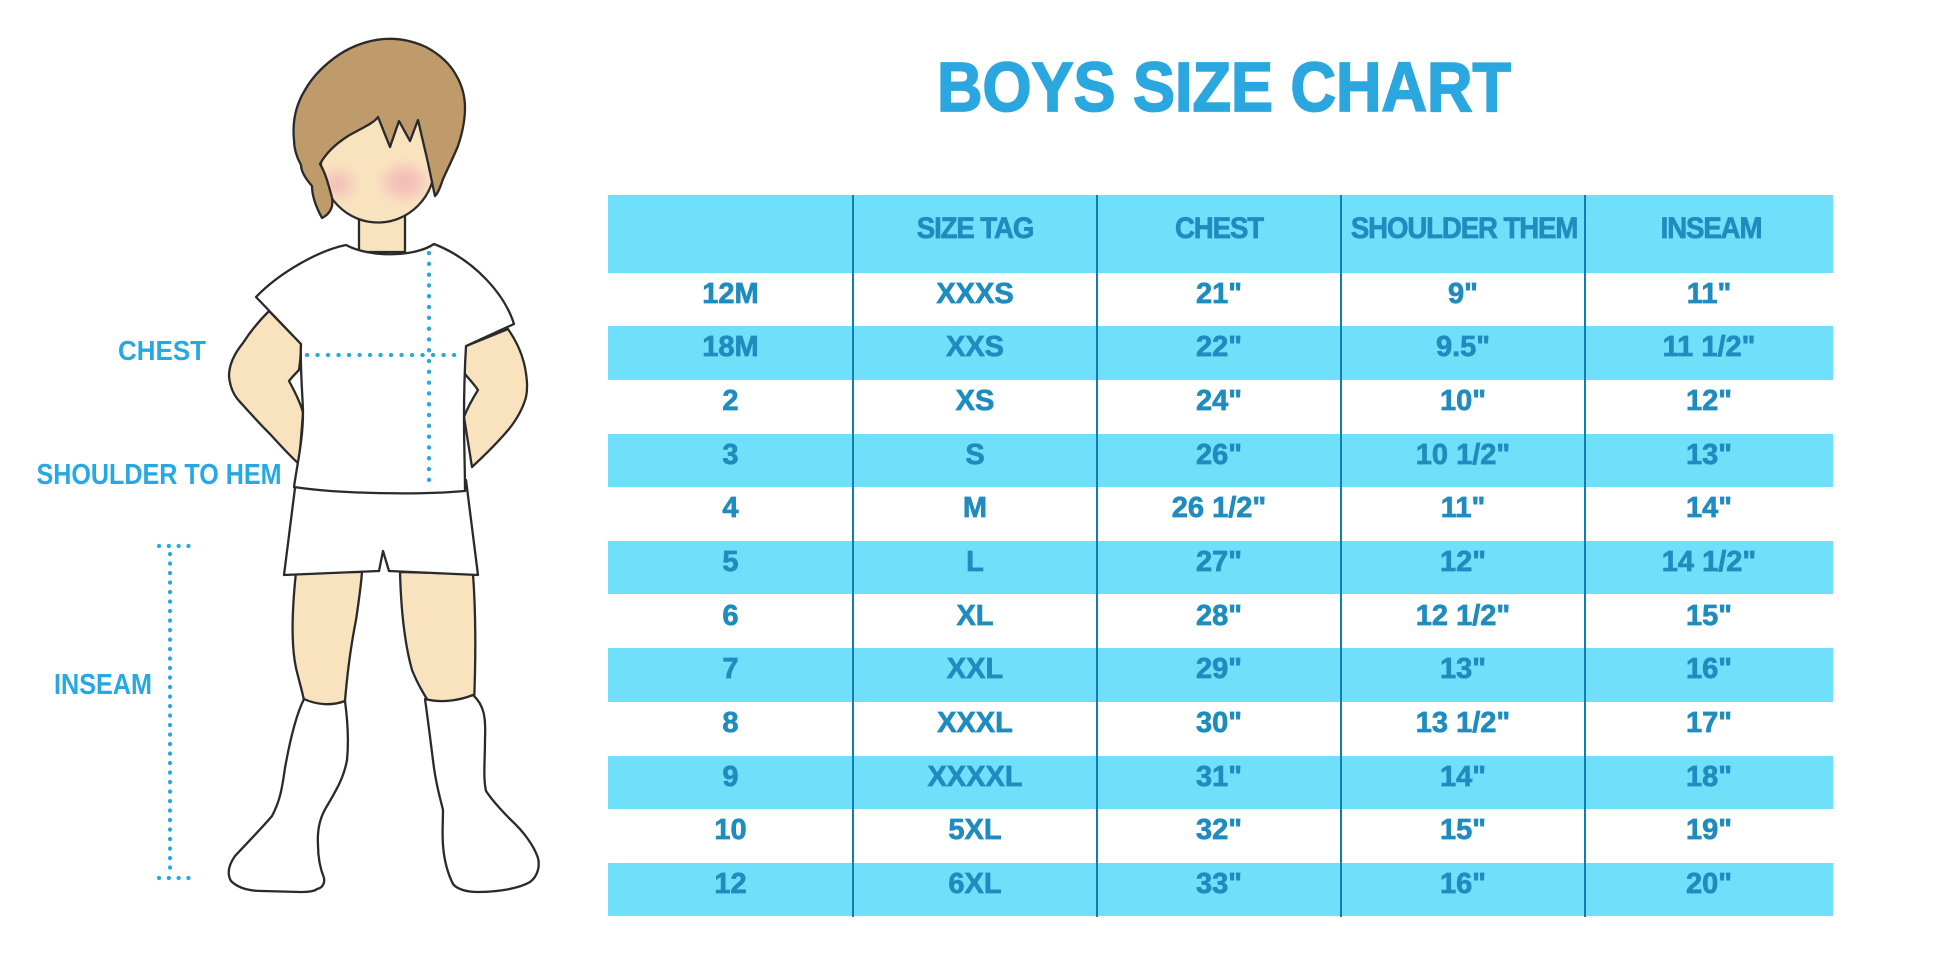 Image resolution: width=1946 pixels, height=973 pixels. I want to click on svg-text: INSEAM, so click(103, 685).